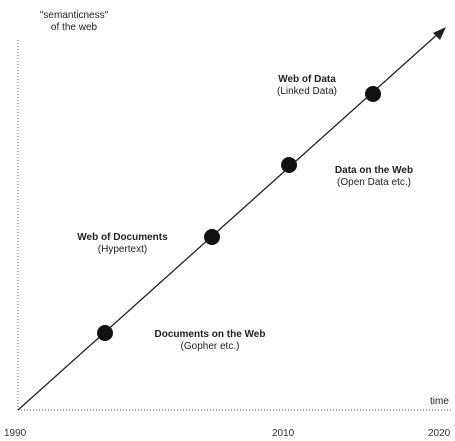 This screenshot has height=441, width=455. Describe the element at coordinates (283, 433) in the screenshot. I see `x-tick-2010: 2010` at that location.